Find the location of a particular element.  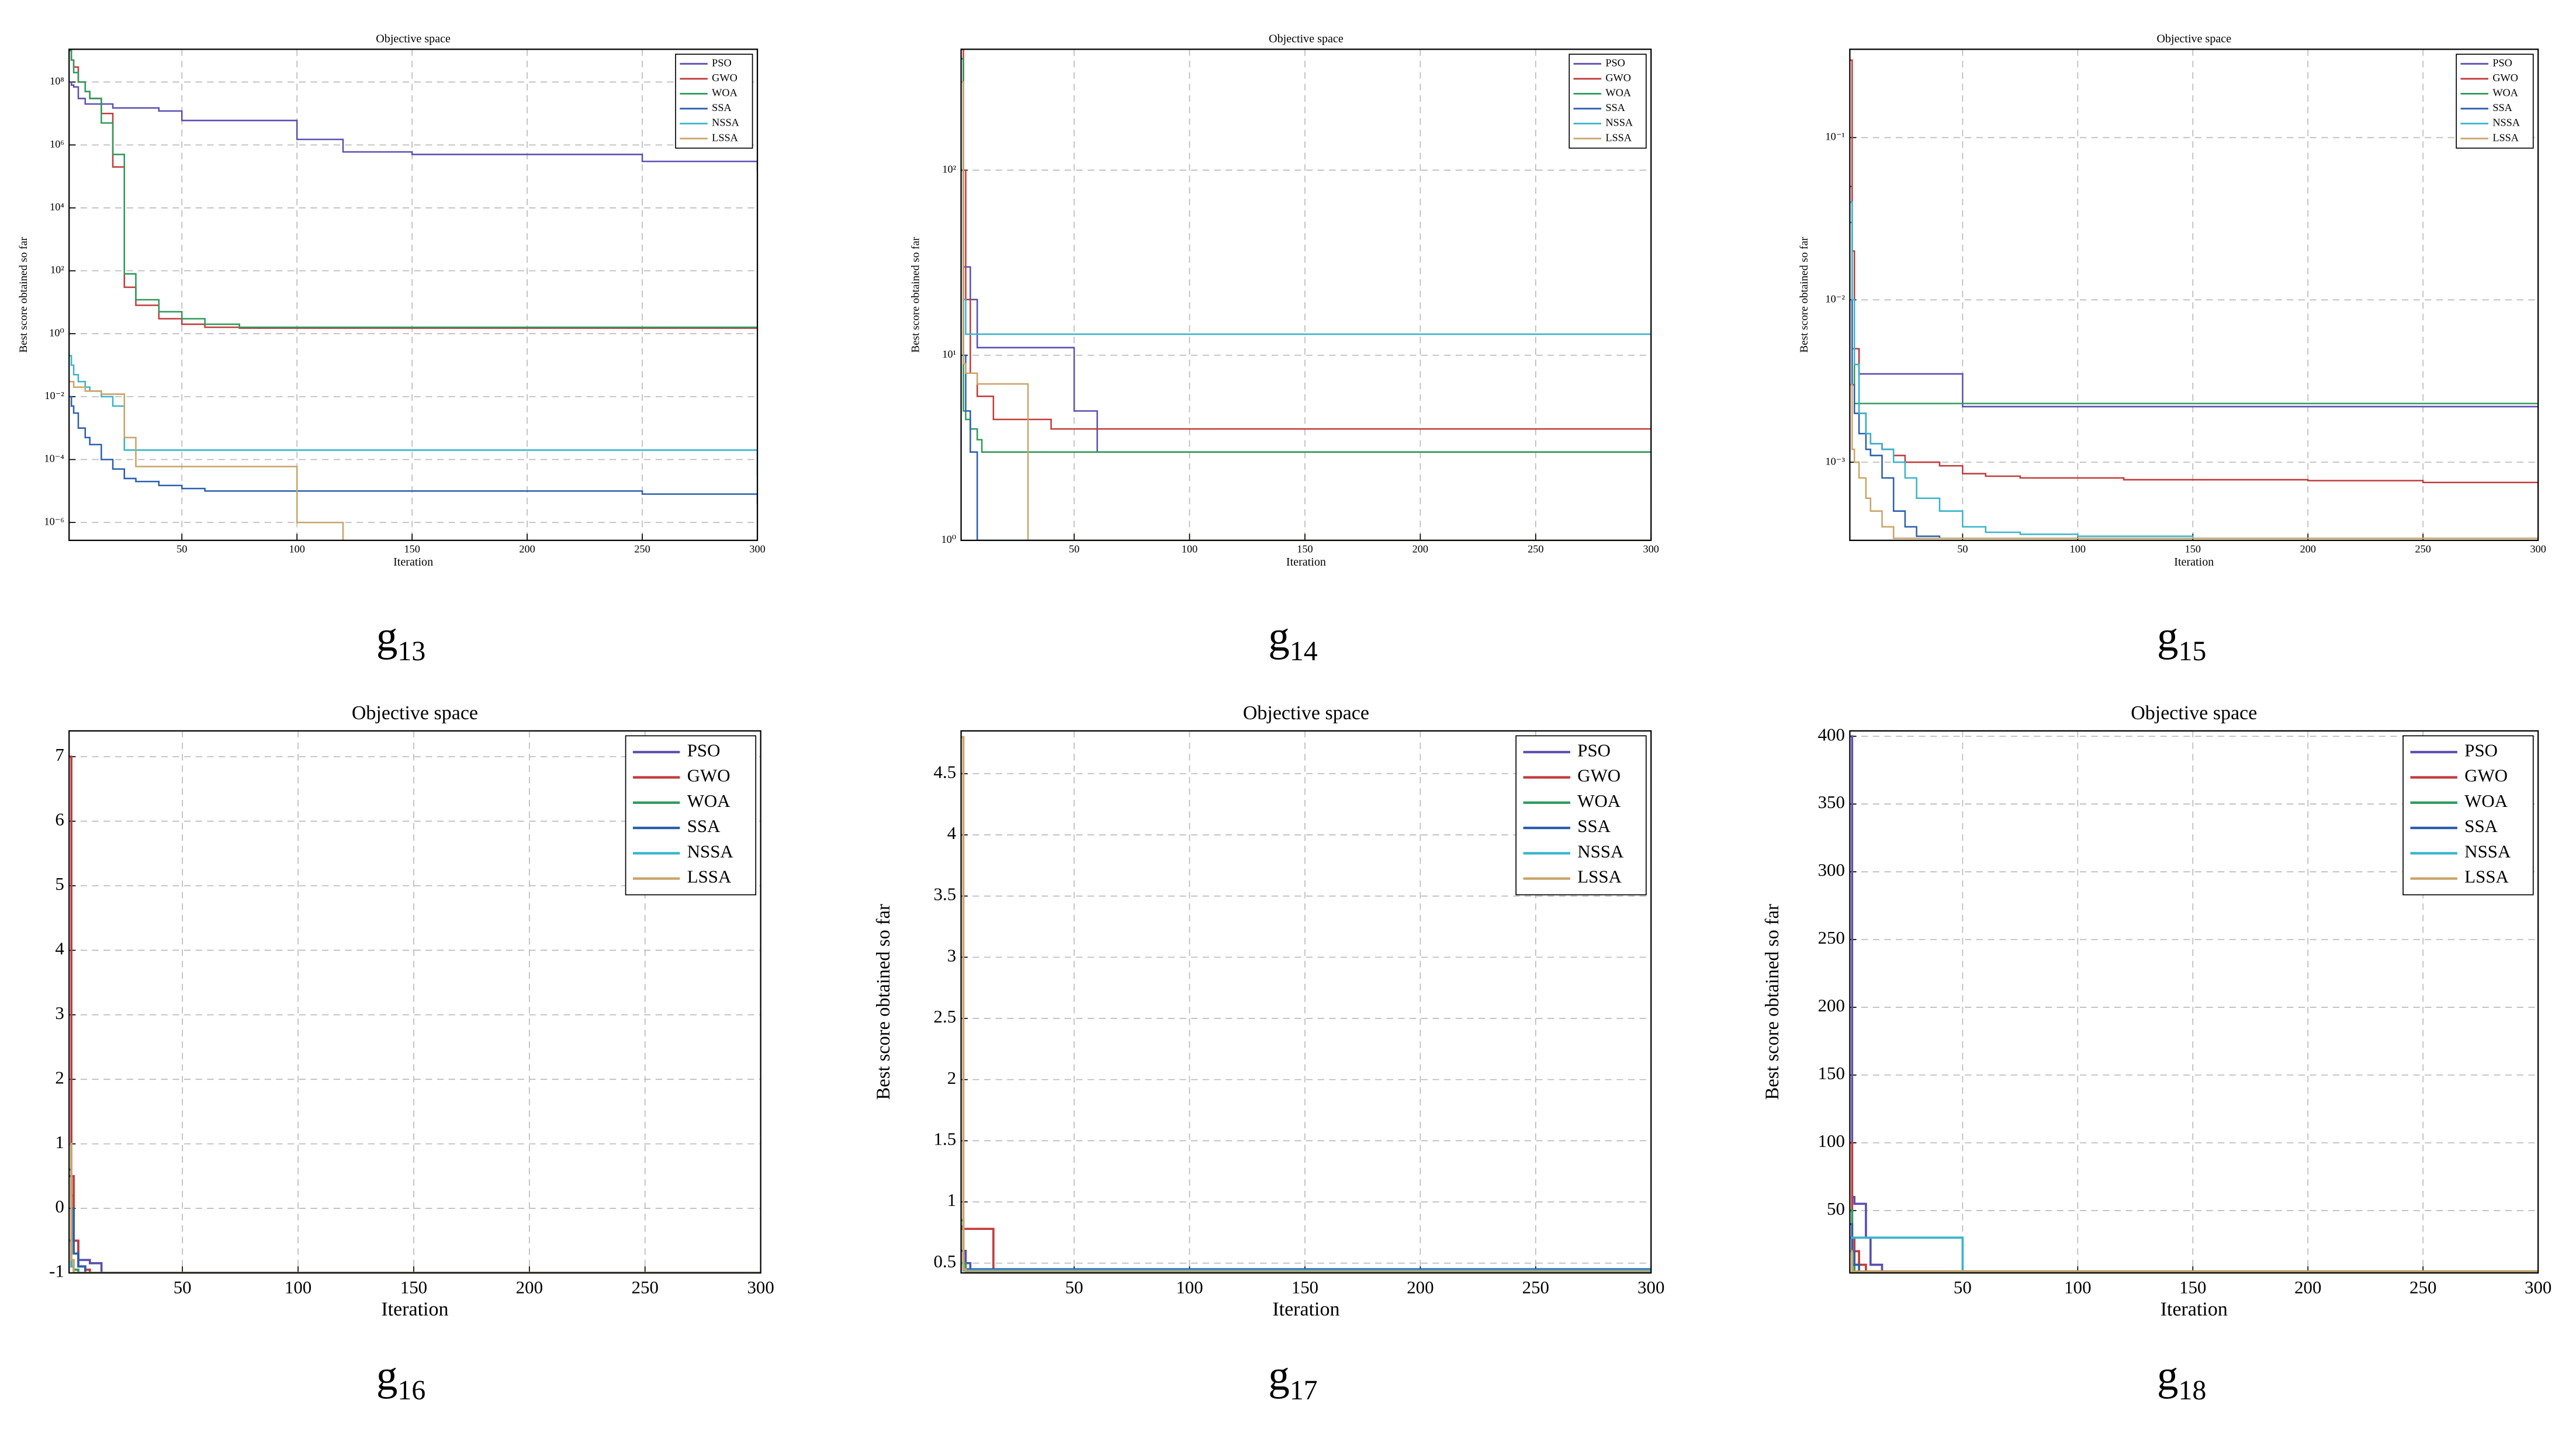

y-tick-label: 100 is located at coordinates (1832, 1141).